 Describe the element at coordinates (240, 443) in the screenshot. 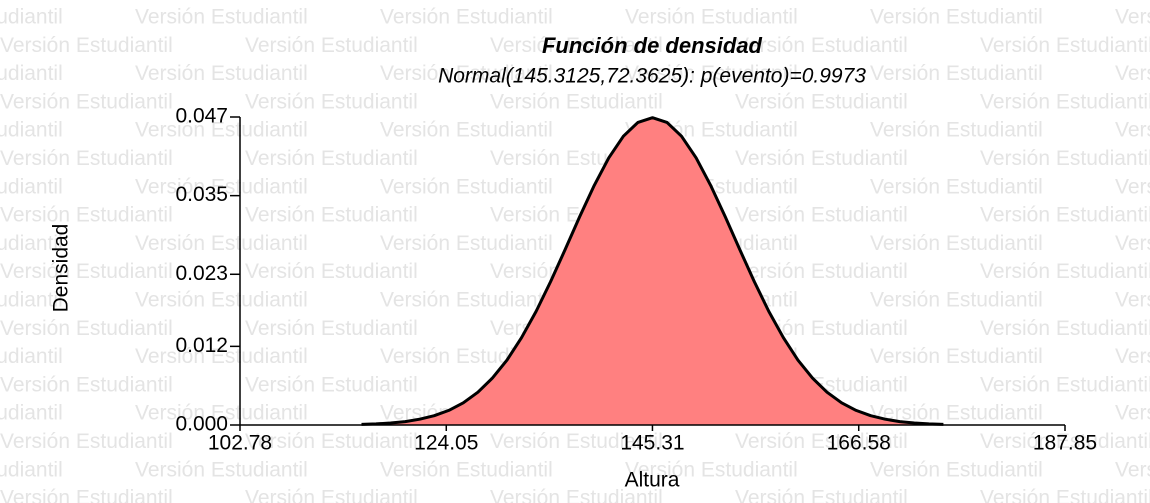

I see `x-tick-label: 102.78` at that location.